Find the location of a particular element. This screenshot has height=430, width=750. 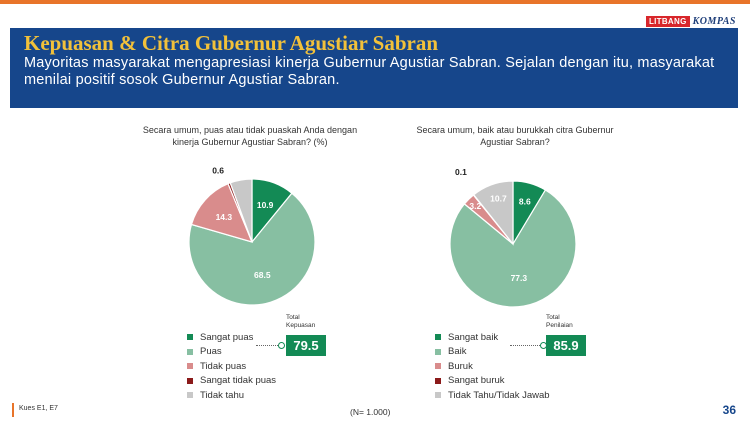

legend-item: Sangat buruk is located at coordinates (492, 381).